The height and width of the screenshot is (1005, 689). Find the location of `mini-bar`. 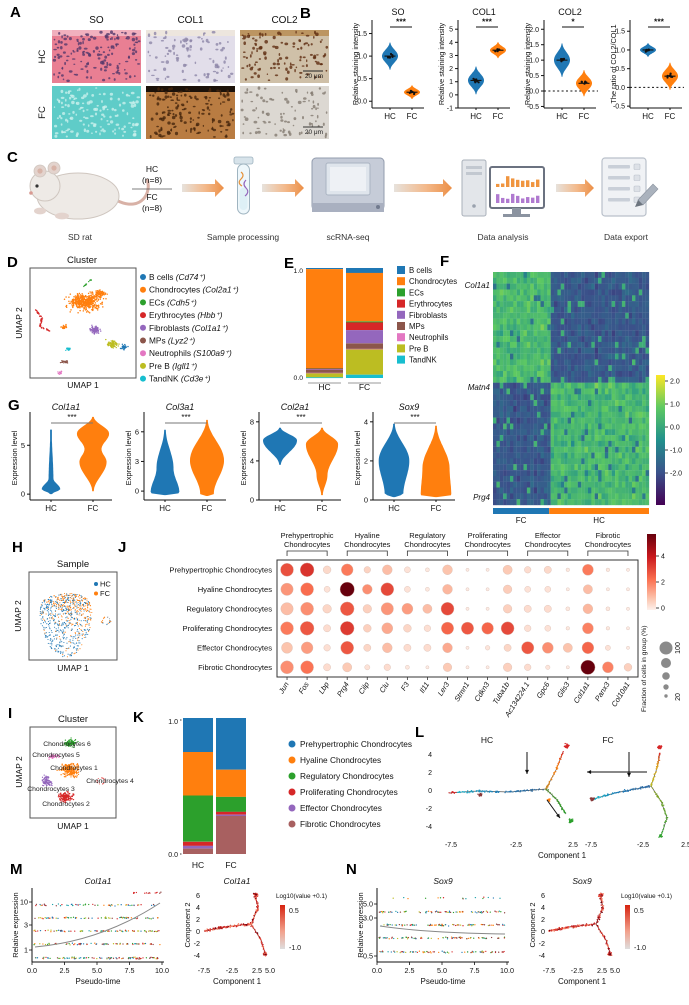

mini-bar is located at coordinates (538, 183).